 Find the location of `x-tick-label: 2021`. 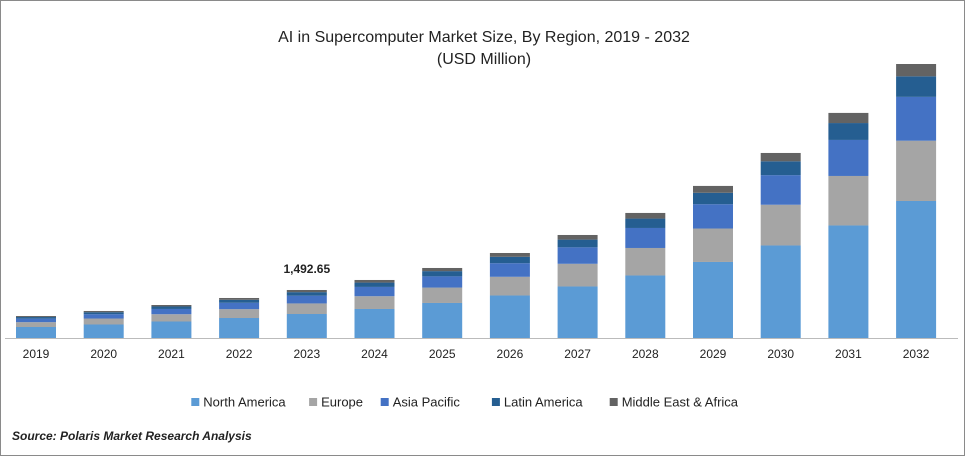

x-tick-label: 2021 is located at coordinates (171, 354).